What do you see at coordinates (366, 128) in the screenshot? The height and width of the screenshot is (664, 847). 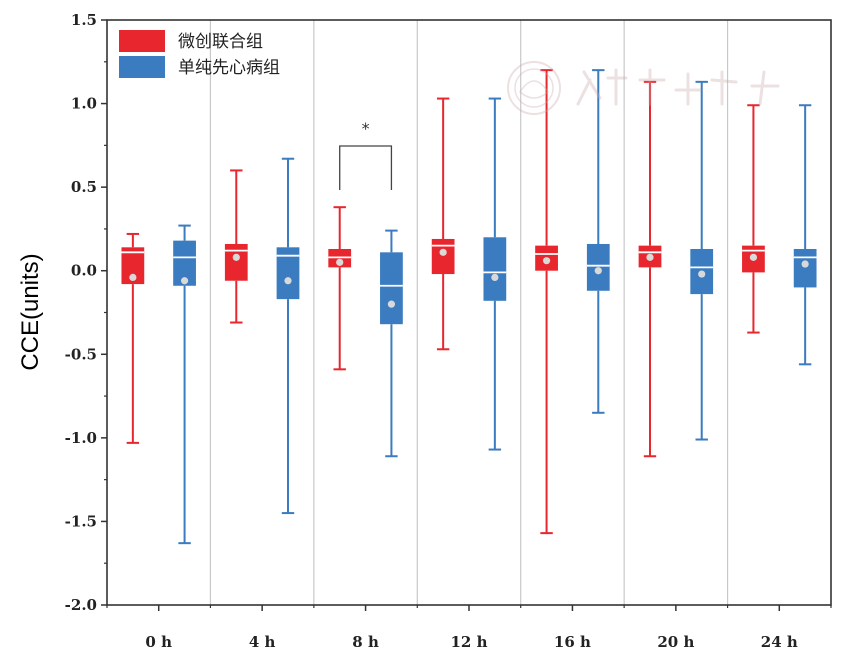 I see `significance-label: *` at bounding box center [366, 128].